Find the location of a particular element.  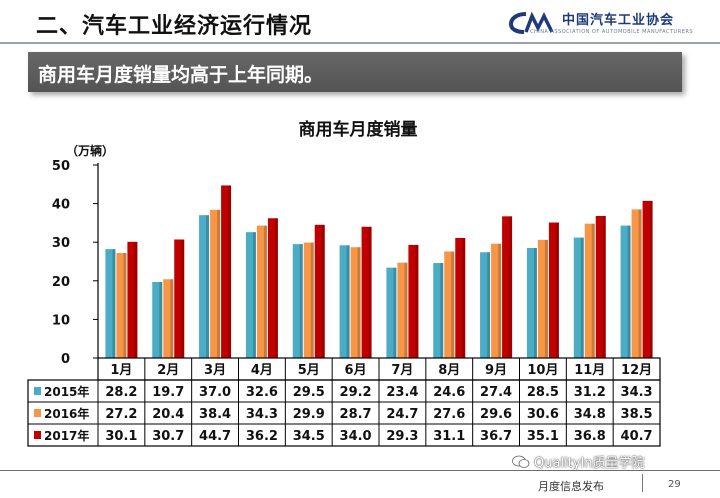

bar-2017年-8月 is located at coordinates (460, 297).